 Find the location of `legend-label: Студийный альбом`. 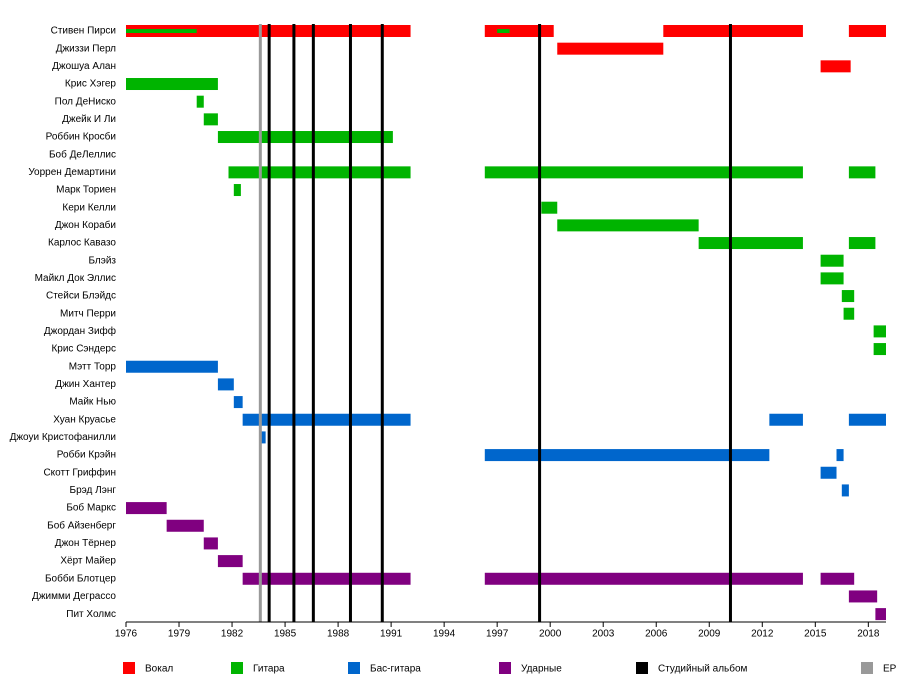

legend-label: Студийный альбом is located at coordinates (703, 669).